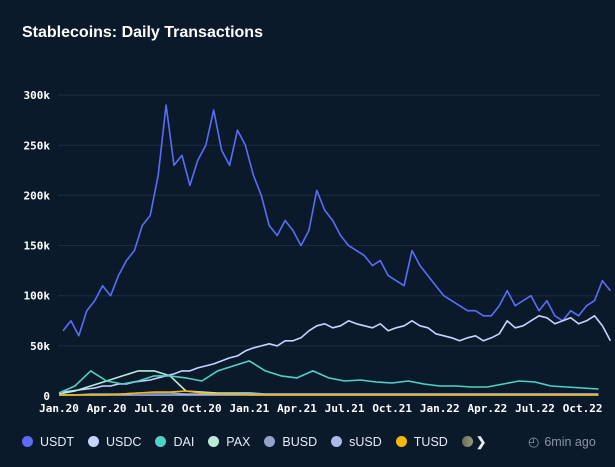 This screenshot has height=467, width=615. Describe the element at coordinates (40, 346) in the screenshot. I see `y-tick-label: 50k` at that location.